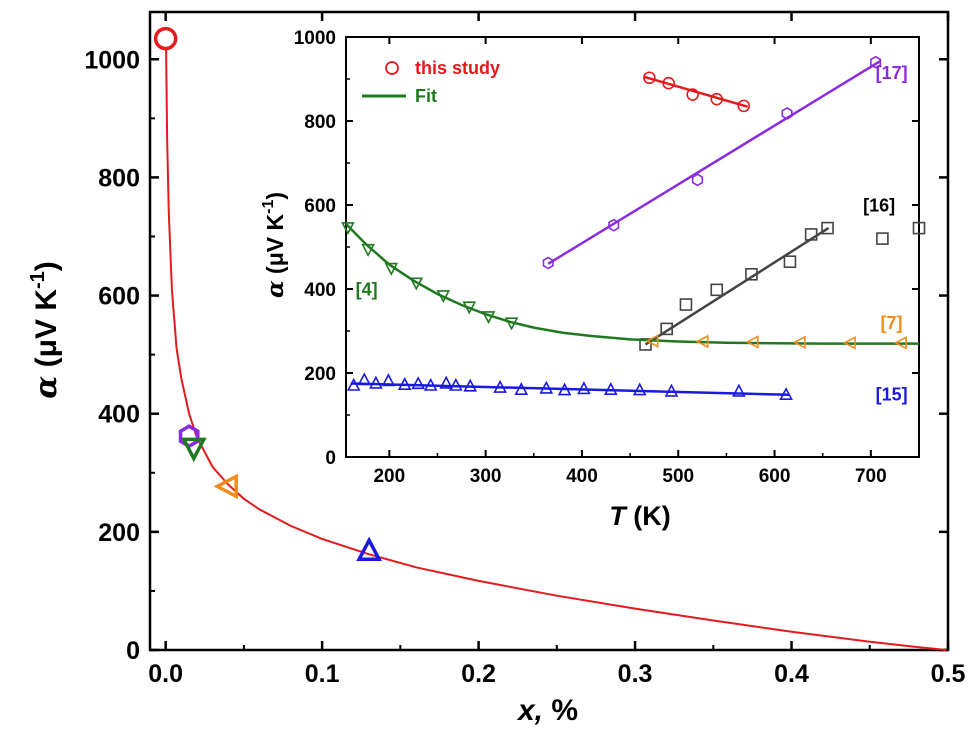  Describe the element at coordinates (648, 516) in the screenshot. I see `inset-x-axis-unit: (K)` at that location.